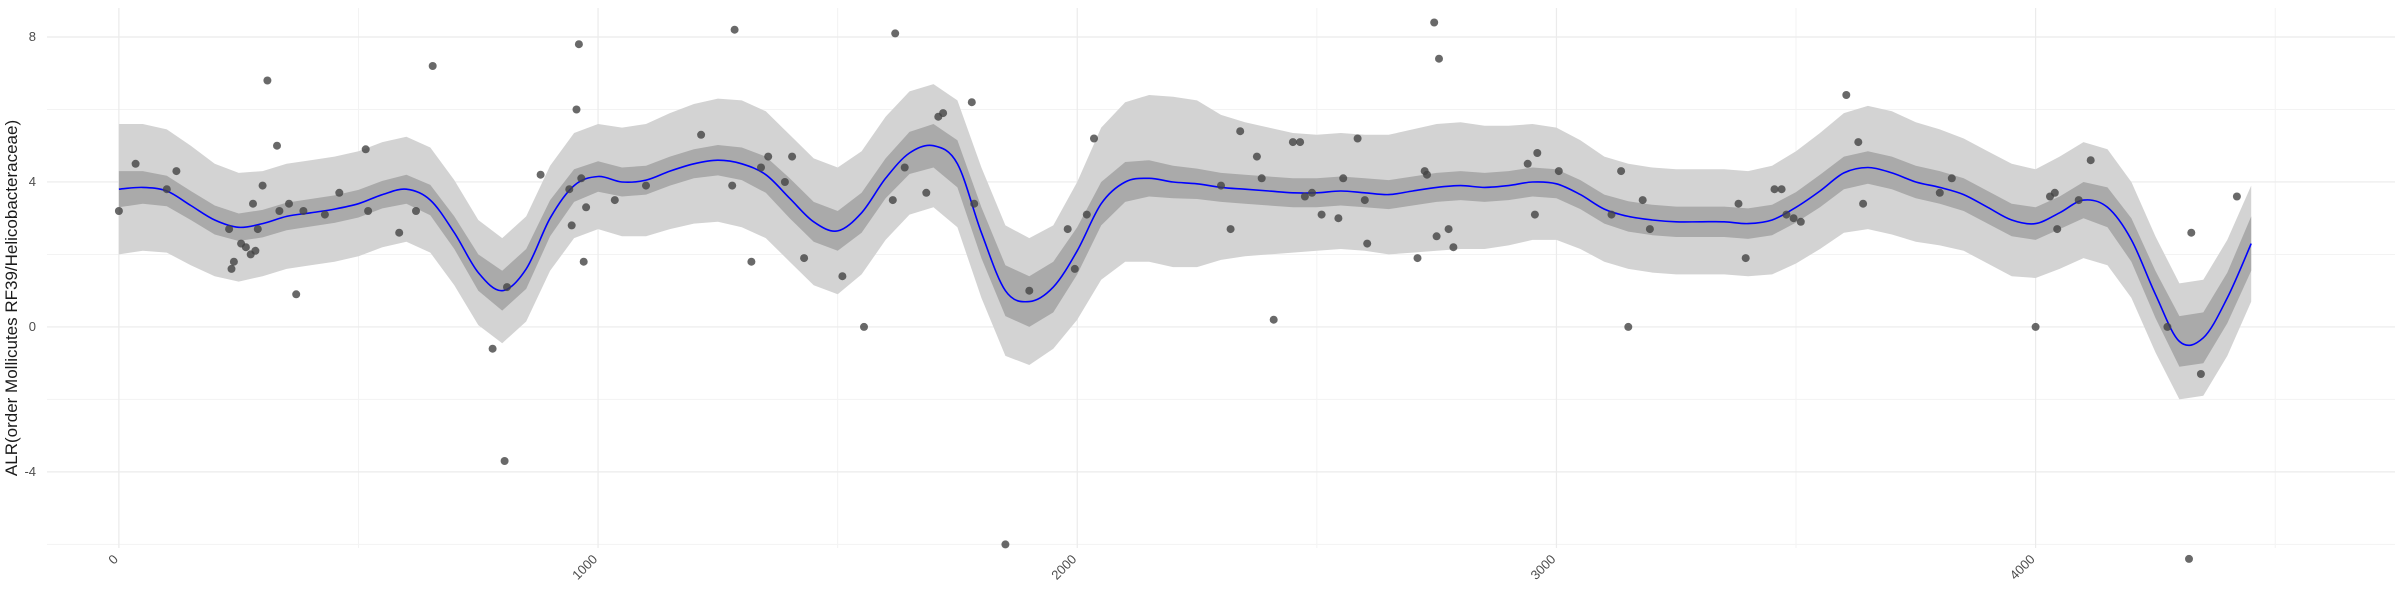 This screenshot has width=2400, height=600. I want to click on y-axis-ticks: -4 0 4 8, so click(30, 254).